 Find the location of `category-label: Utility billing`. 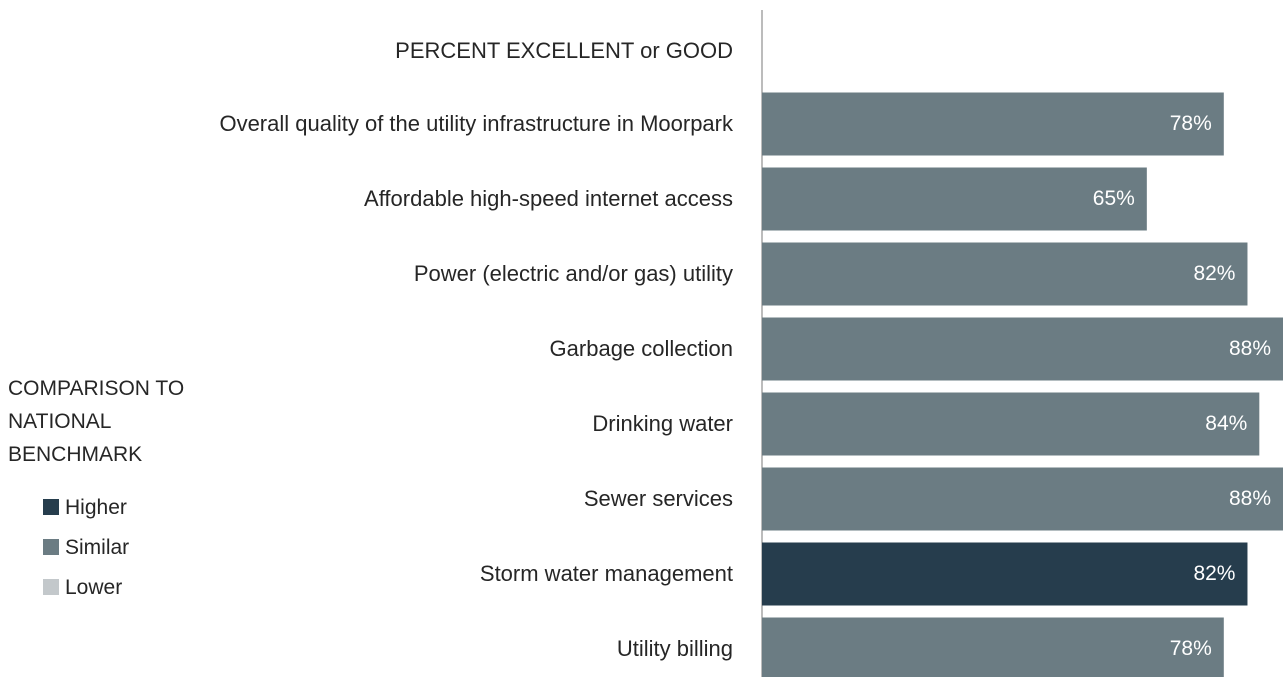

category-label: Utility billing is located at coordinates (674, 648).